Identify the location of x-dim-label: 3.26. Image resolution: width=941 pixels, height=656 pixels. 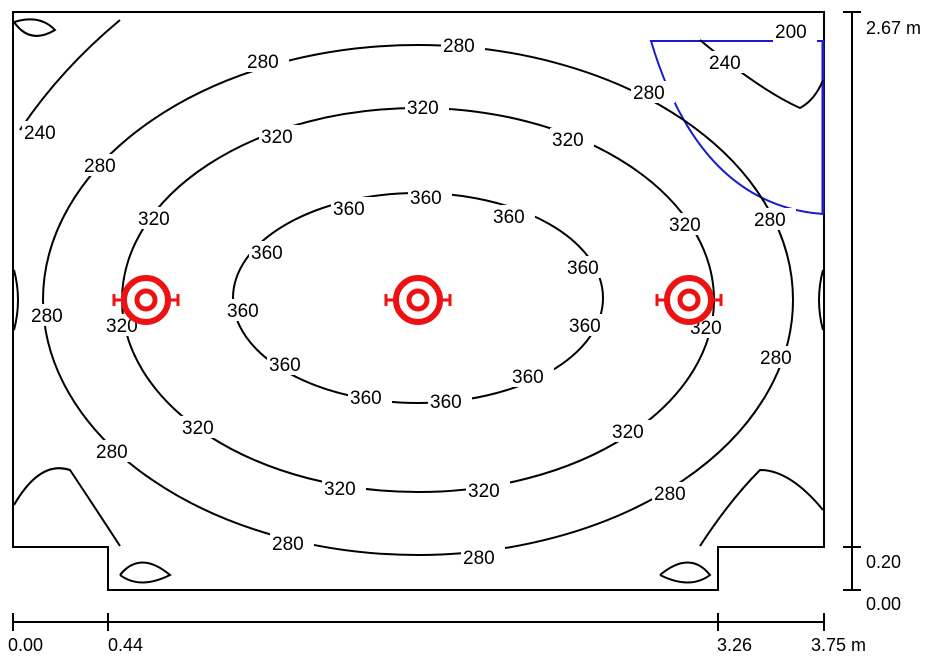
(734, 645).